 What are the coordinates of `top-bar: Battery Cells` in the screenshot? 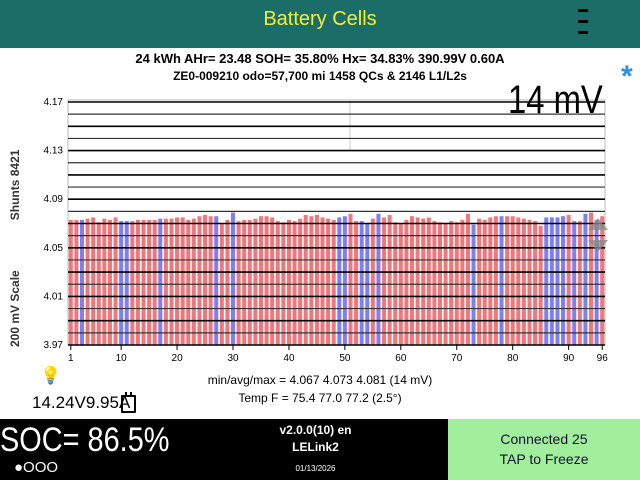 It's located at (320, 24).